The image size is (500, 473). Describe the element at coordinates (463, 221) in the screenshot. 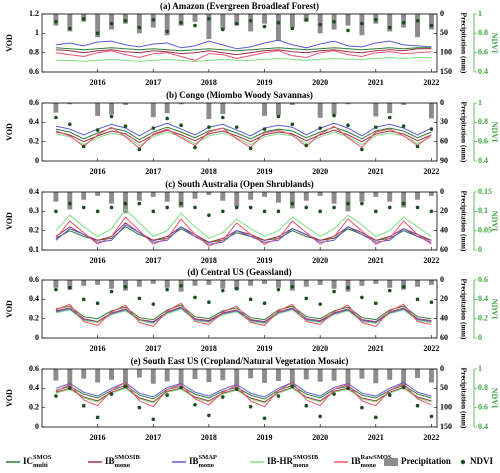

I see `y2-axis-label: Precipitation (mm)` at that location.